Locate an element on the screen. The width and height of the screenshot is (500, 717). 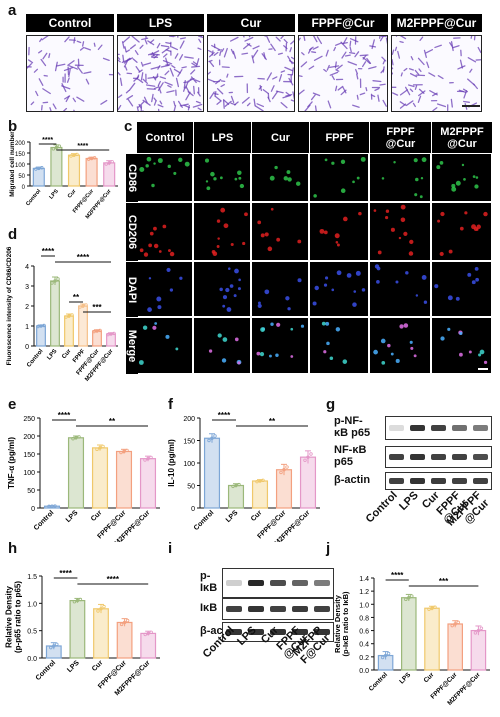
significance-label: *** is located at coordinates (97, 307).